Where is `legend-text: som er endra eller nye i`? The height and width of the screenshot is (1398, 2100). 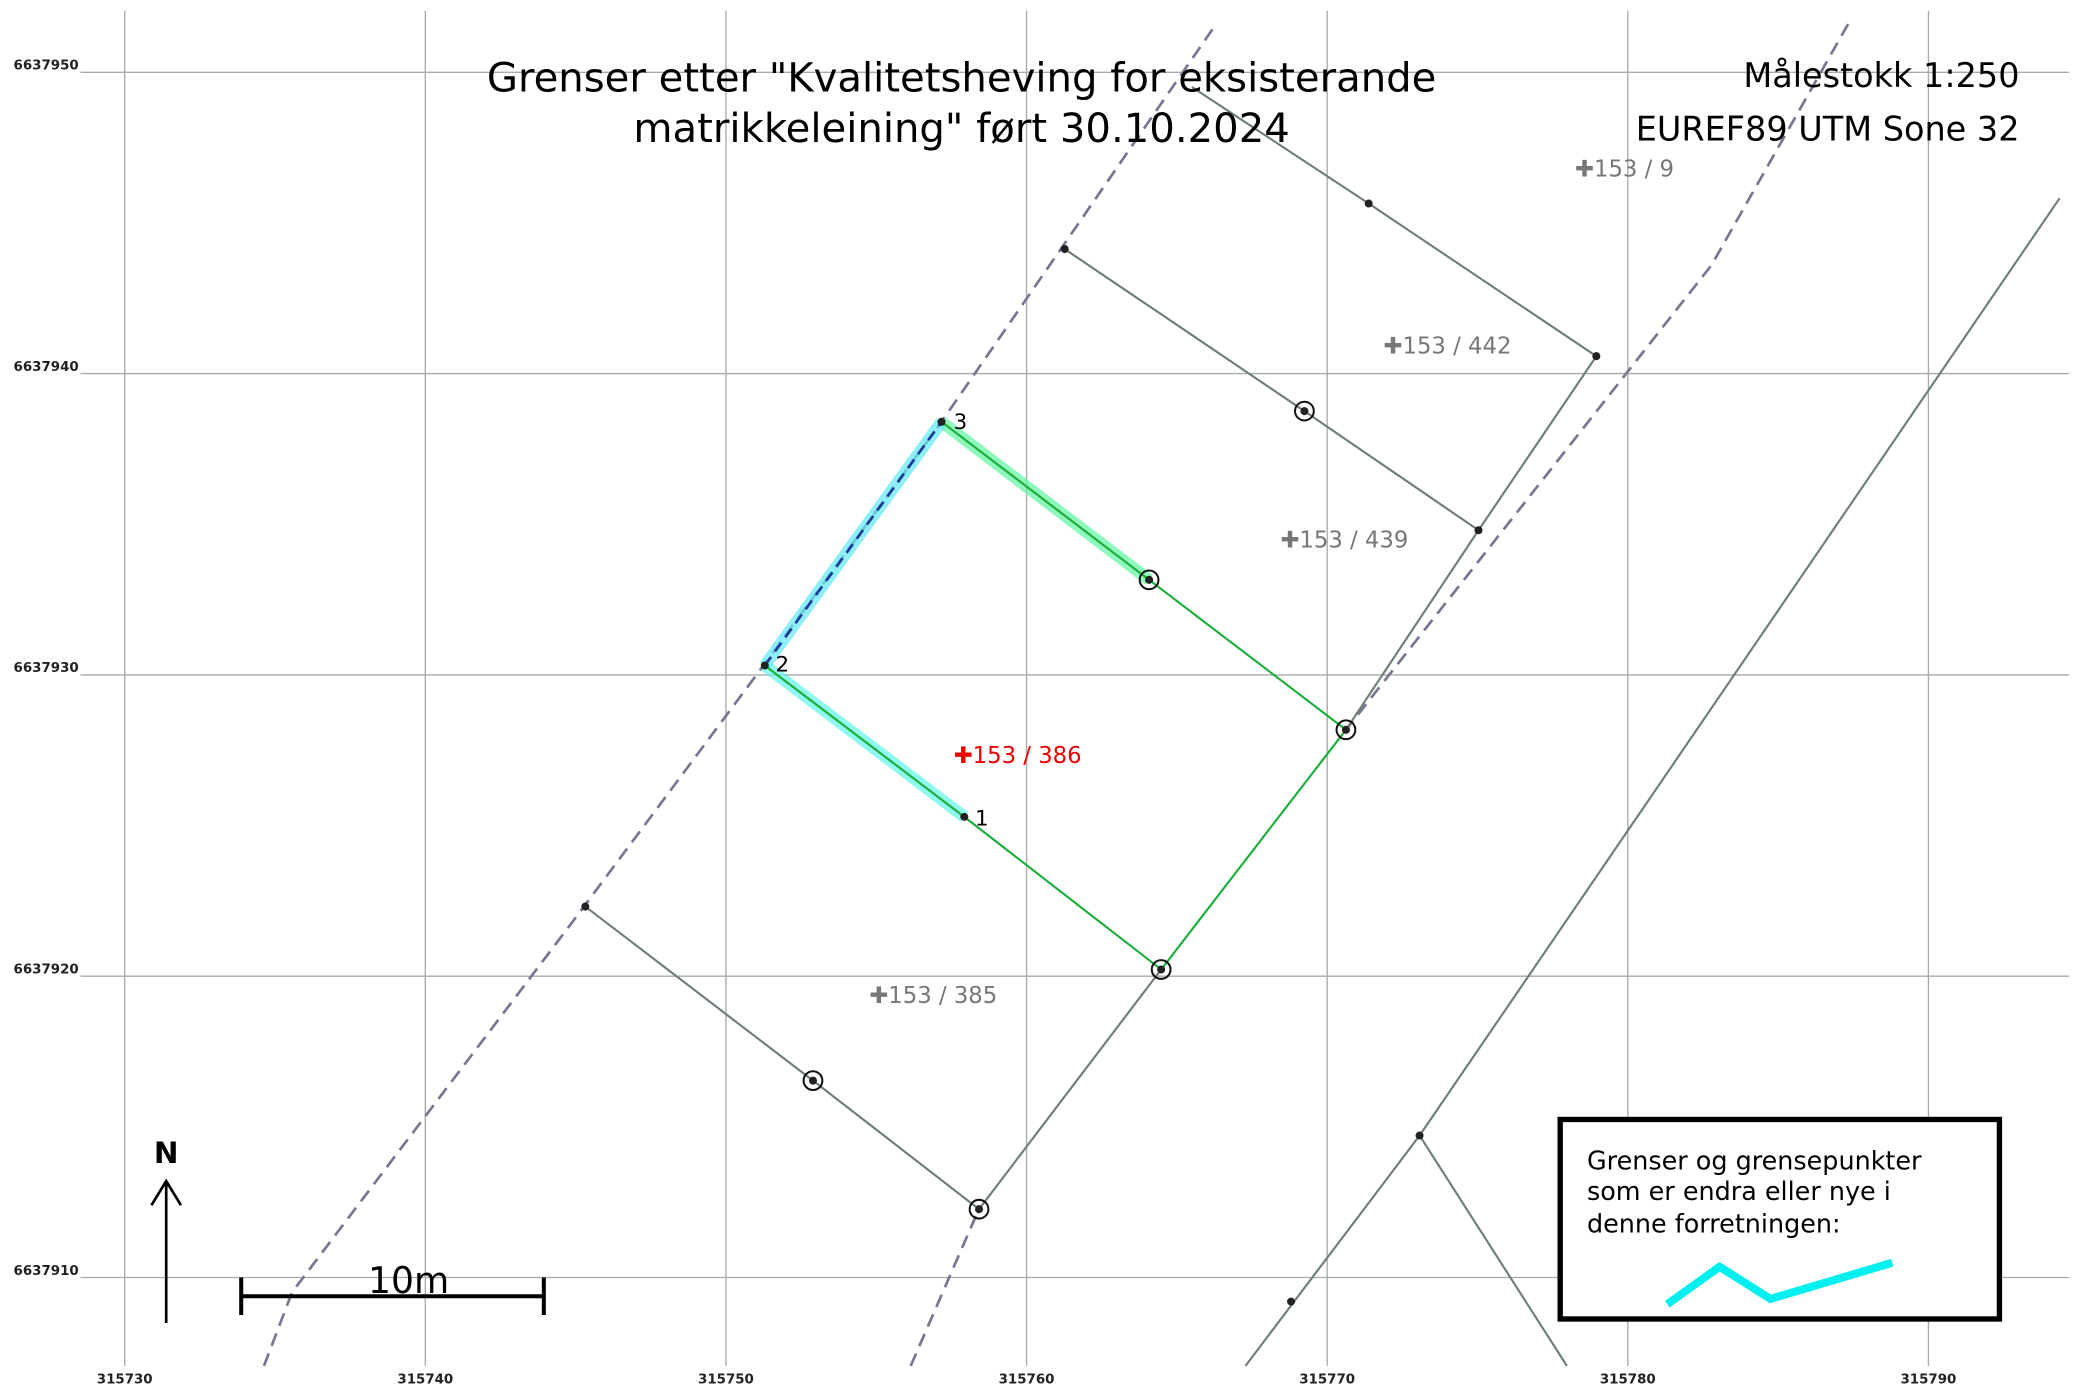 legend-text: som er endra eller nye i is located at coordinates (1739, 1191).